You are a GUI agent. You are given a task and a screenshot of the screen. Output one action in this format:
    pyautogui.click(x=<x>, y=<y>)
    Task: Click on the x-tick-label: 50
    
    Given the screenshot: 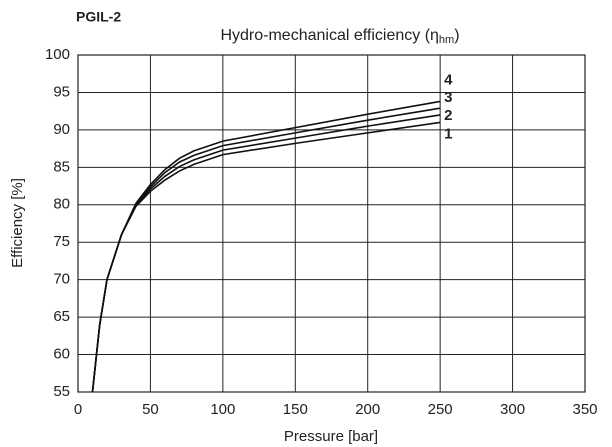 What is the action you would take?
    pyautogui.click(x=150, y=409)
    